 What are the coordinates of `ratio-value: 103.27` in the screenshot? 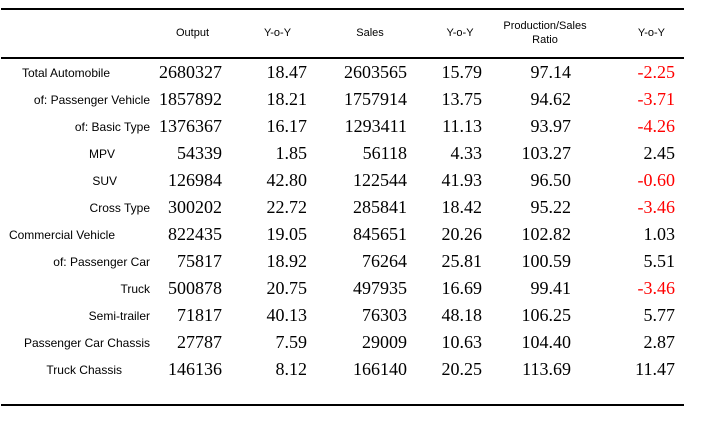 It's located at (546, 153).